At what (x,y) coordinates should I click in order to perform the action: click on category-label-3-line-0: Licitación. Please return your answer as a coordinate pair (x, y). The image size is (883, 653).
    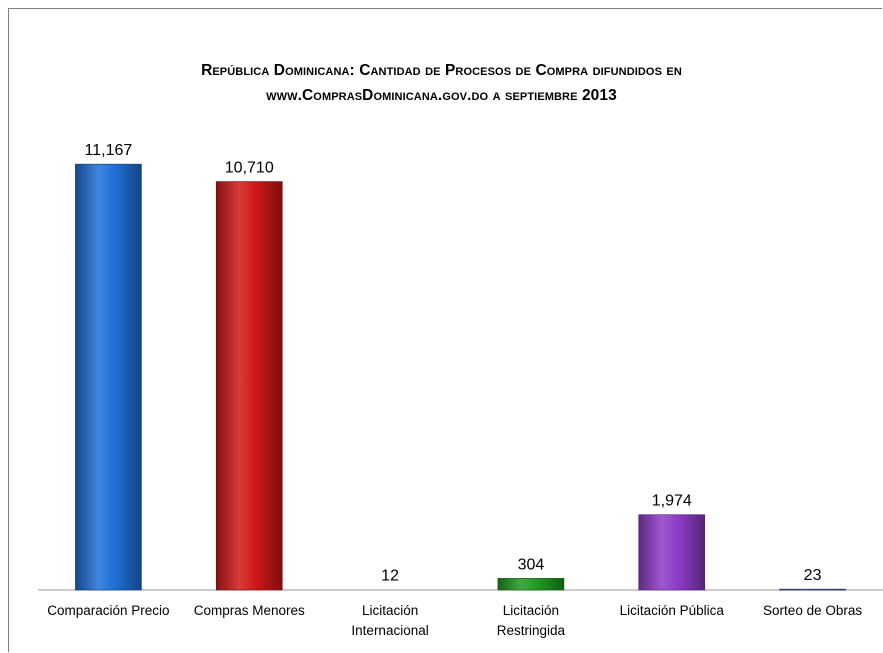
    Looking at the image, I should click on (531, 610).